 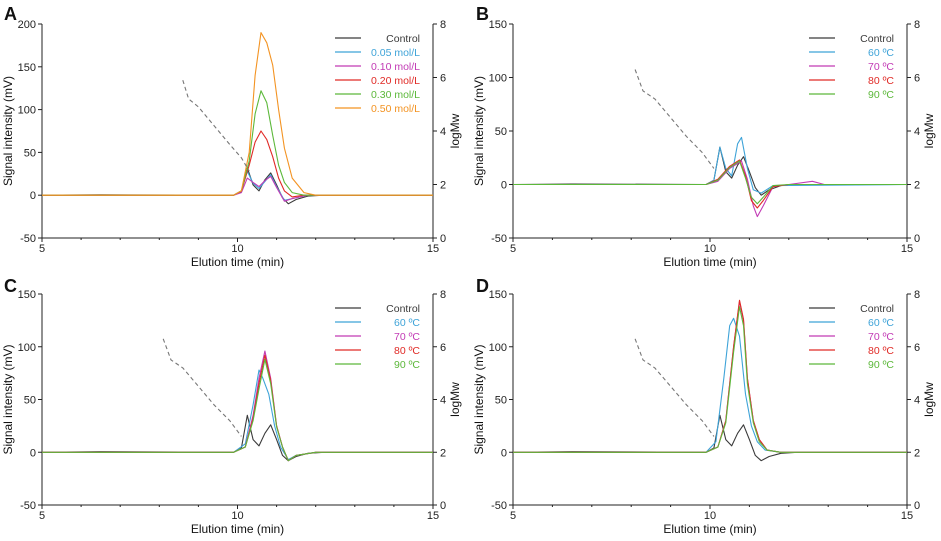 What do you see at coordinates (395, 53) in the screenshot?
I see `legend-item: 0.05 mol/L` at bounding box center [395, 53].